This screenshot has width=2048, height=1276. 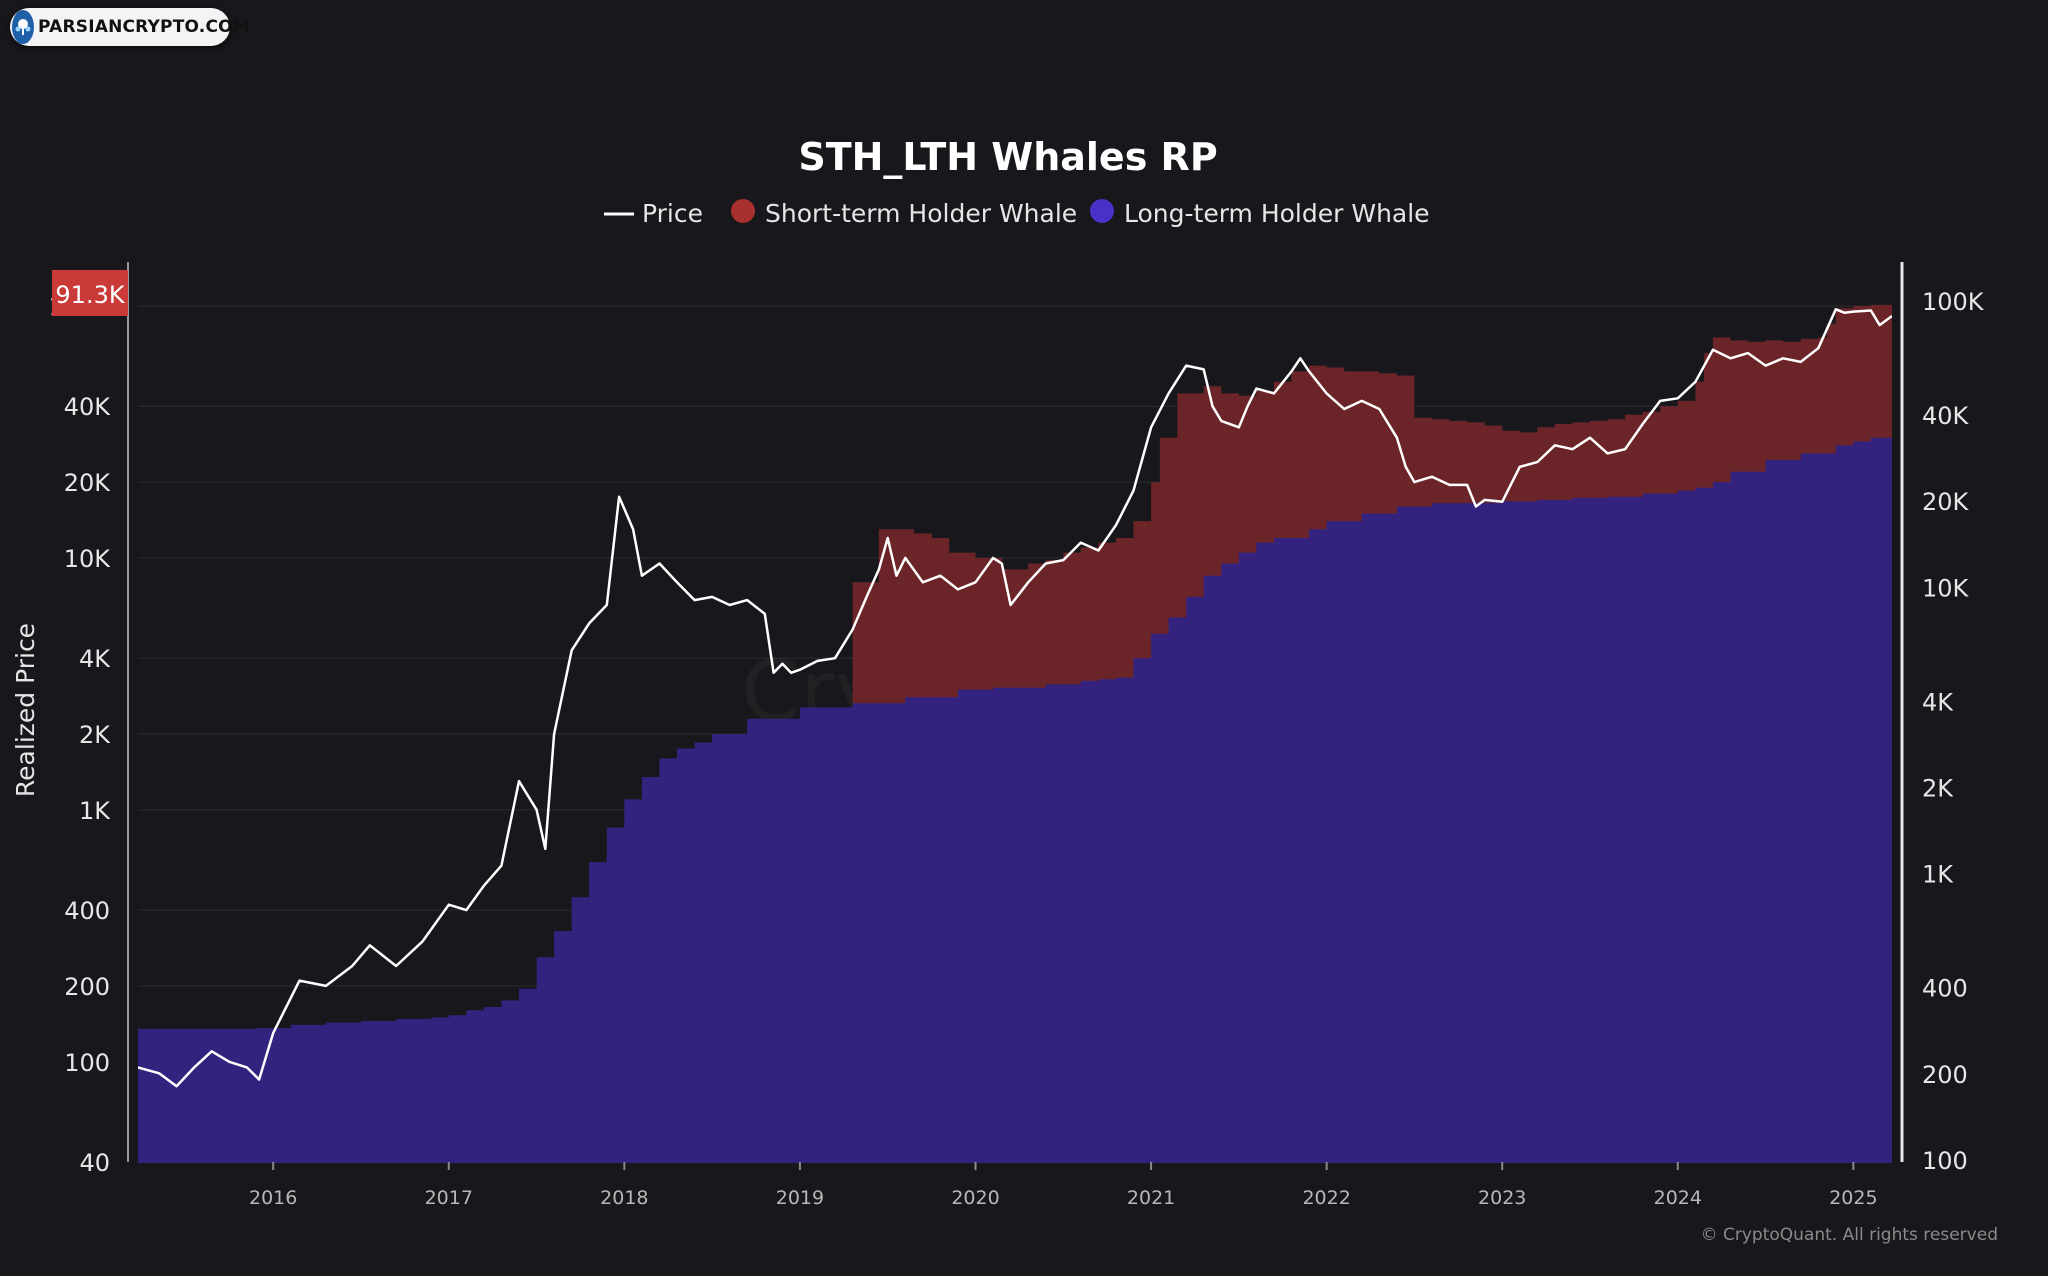 I want to click on left-tick-label: 1K, so click(x=95, y=811).